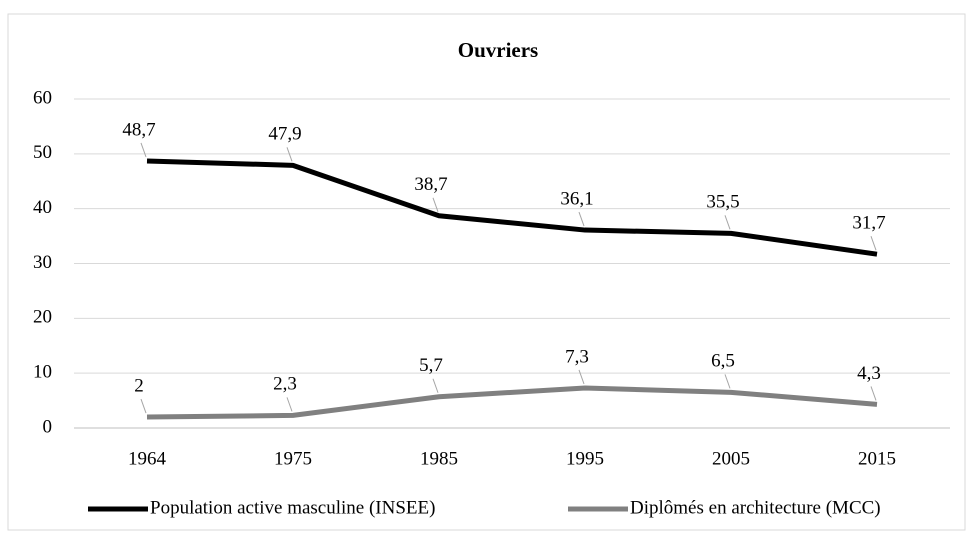  Describe the element at coordinates (576, 198) in the screenshot. I see `data-label: 36,1` at that location.